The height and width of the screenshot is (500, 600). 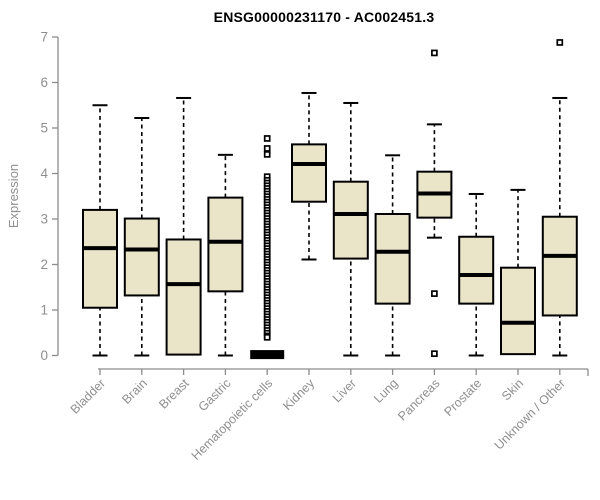 What do you see at coordinates (141, 257) in the screenshot?
I see `box-Brain` at bounding box center [141, 257].